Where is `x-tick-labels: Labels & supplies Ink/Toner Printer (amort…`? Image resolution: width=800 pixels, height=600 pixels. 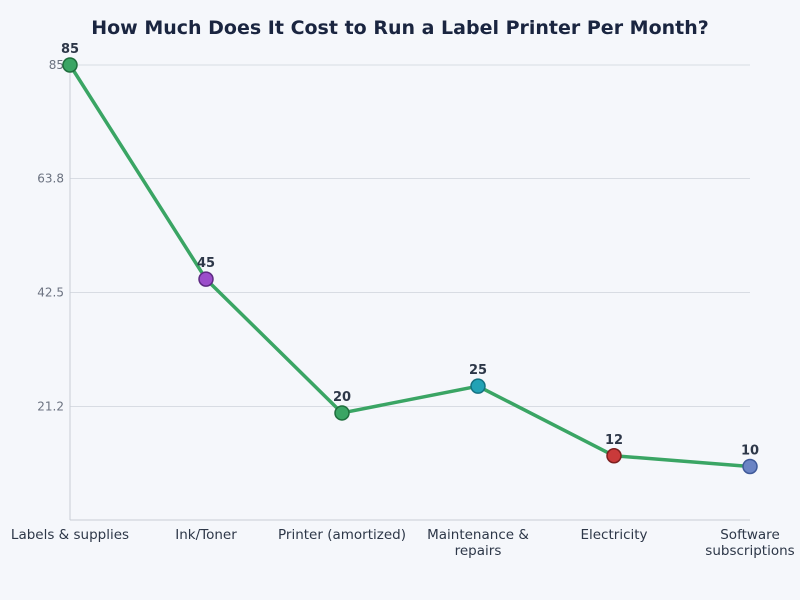 x-tick-labels: Labels & supplies Ink/Toner Printer (amort… is located at coordinates (403, 543).